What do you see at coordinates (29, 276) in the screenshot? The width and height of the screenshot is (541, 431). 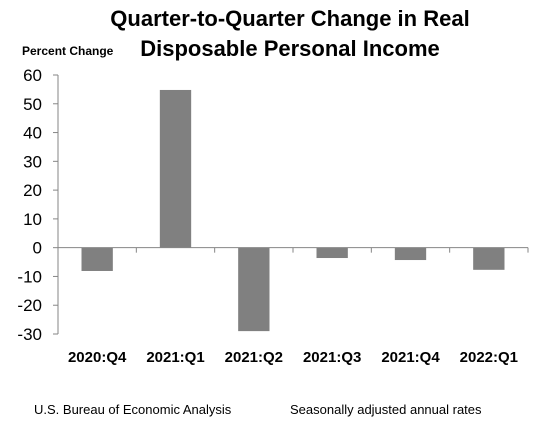 I see `y-tick-label: -10` at bounding box center [29, 276].